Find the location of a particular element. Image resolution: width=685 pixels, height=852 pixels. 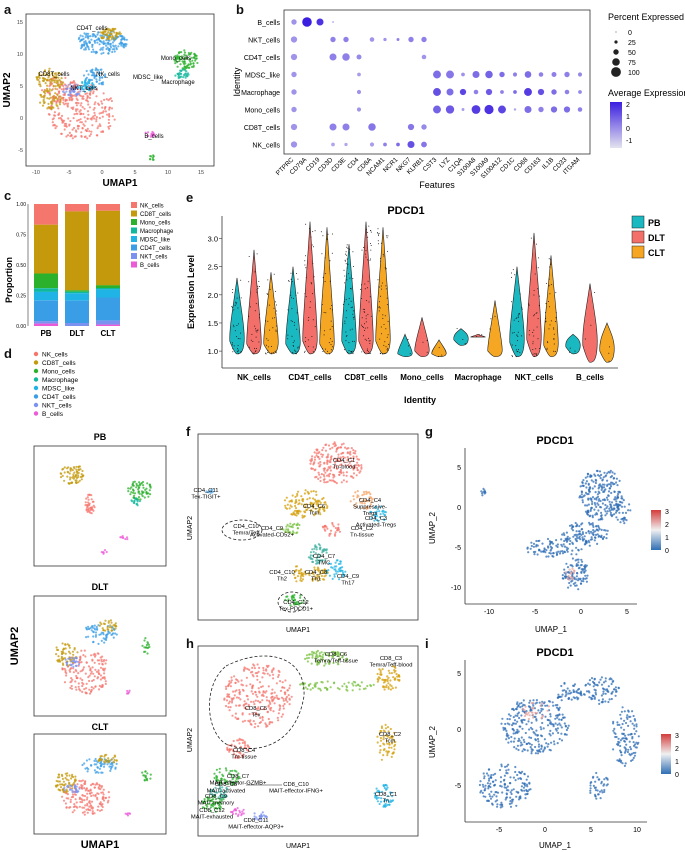

dot-CD8T_cells-KLRB1 is located at coordinates (424, 127).